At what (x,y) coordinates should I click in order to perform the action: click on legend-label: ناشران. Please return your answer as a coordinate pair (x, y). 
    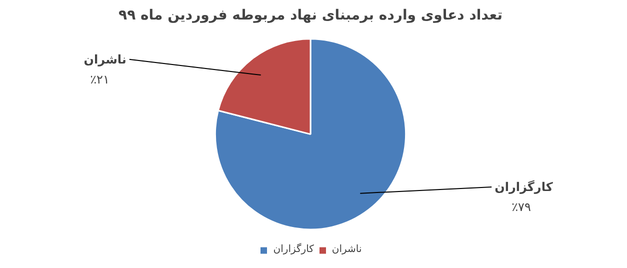
    Looking at the image, I should click on (347, 249).